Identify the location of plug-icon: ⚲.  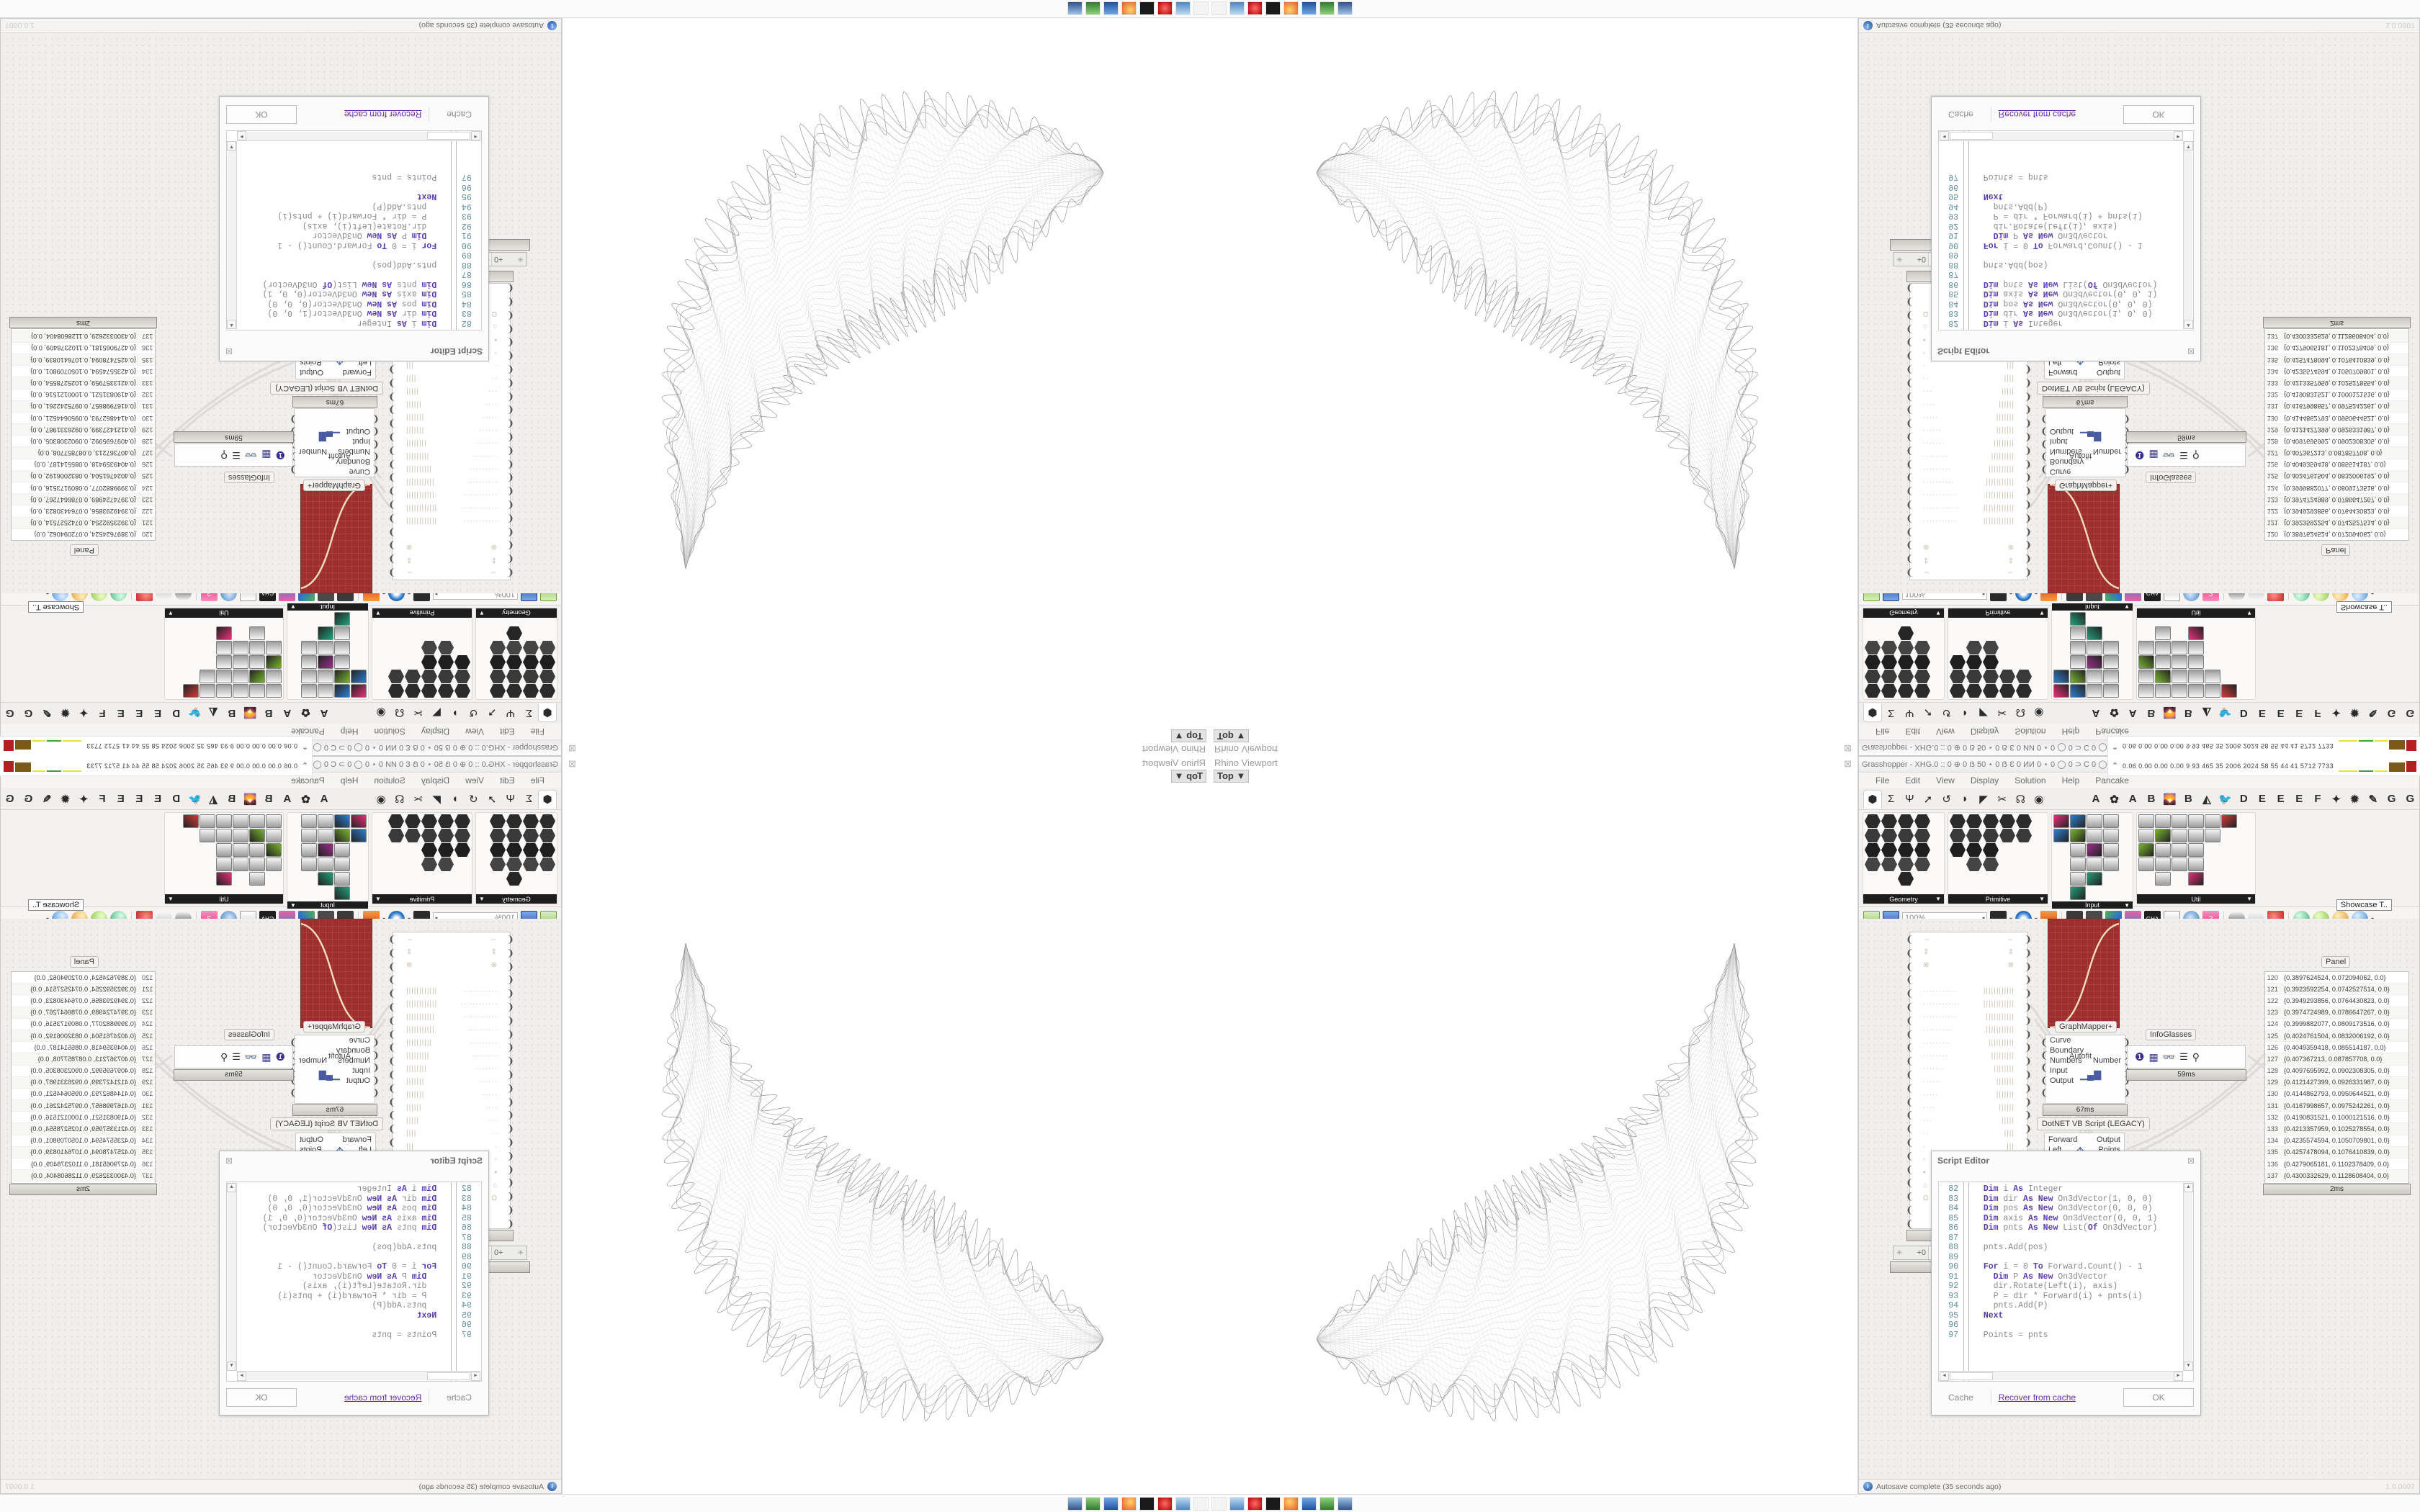
(2196, 1056).